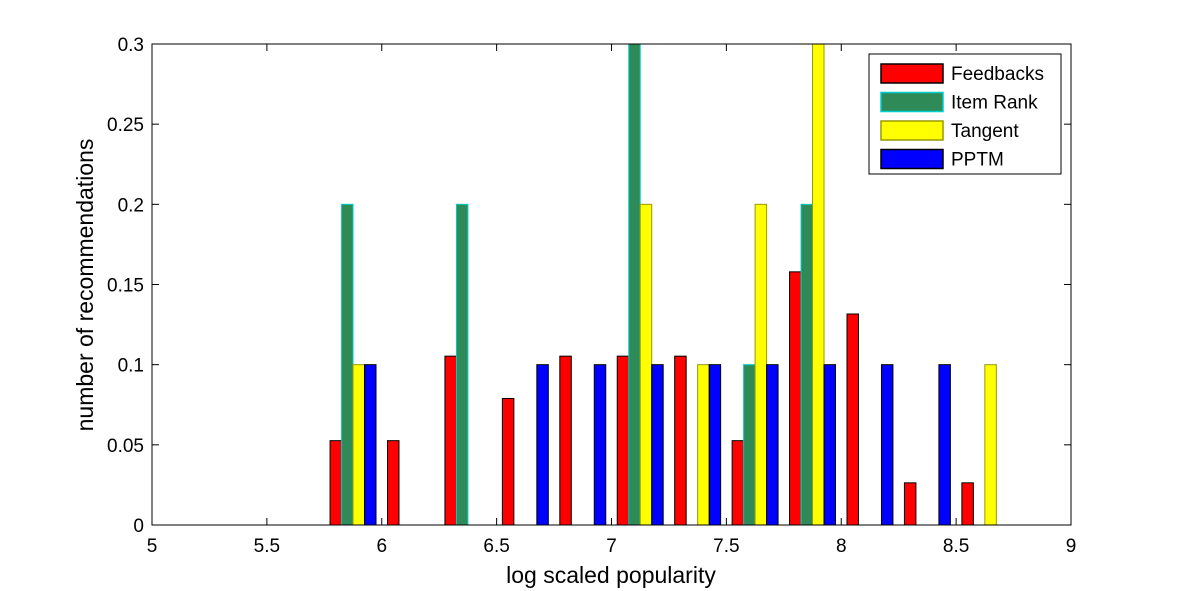 The height and width of the screenshot is (591, 1183). Describe the element at coordinates (131, 45) in the screenshot. I see `y-tick-label: 0.3` at that location.